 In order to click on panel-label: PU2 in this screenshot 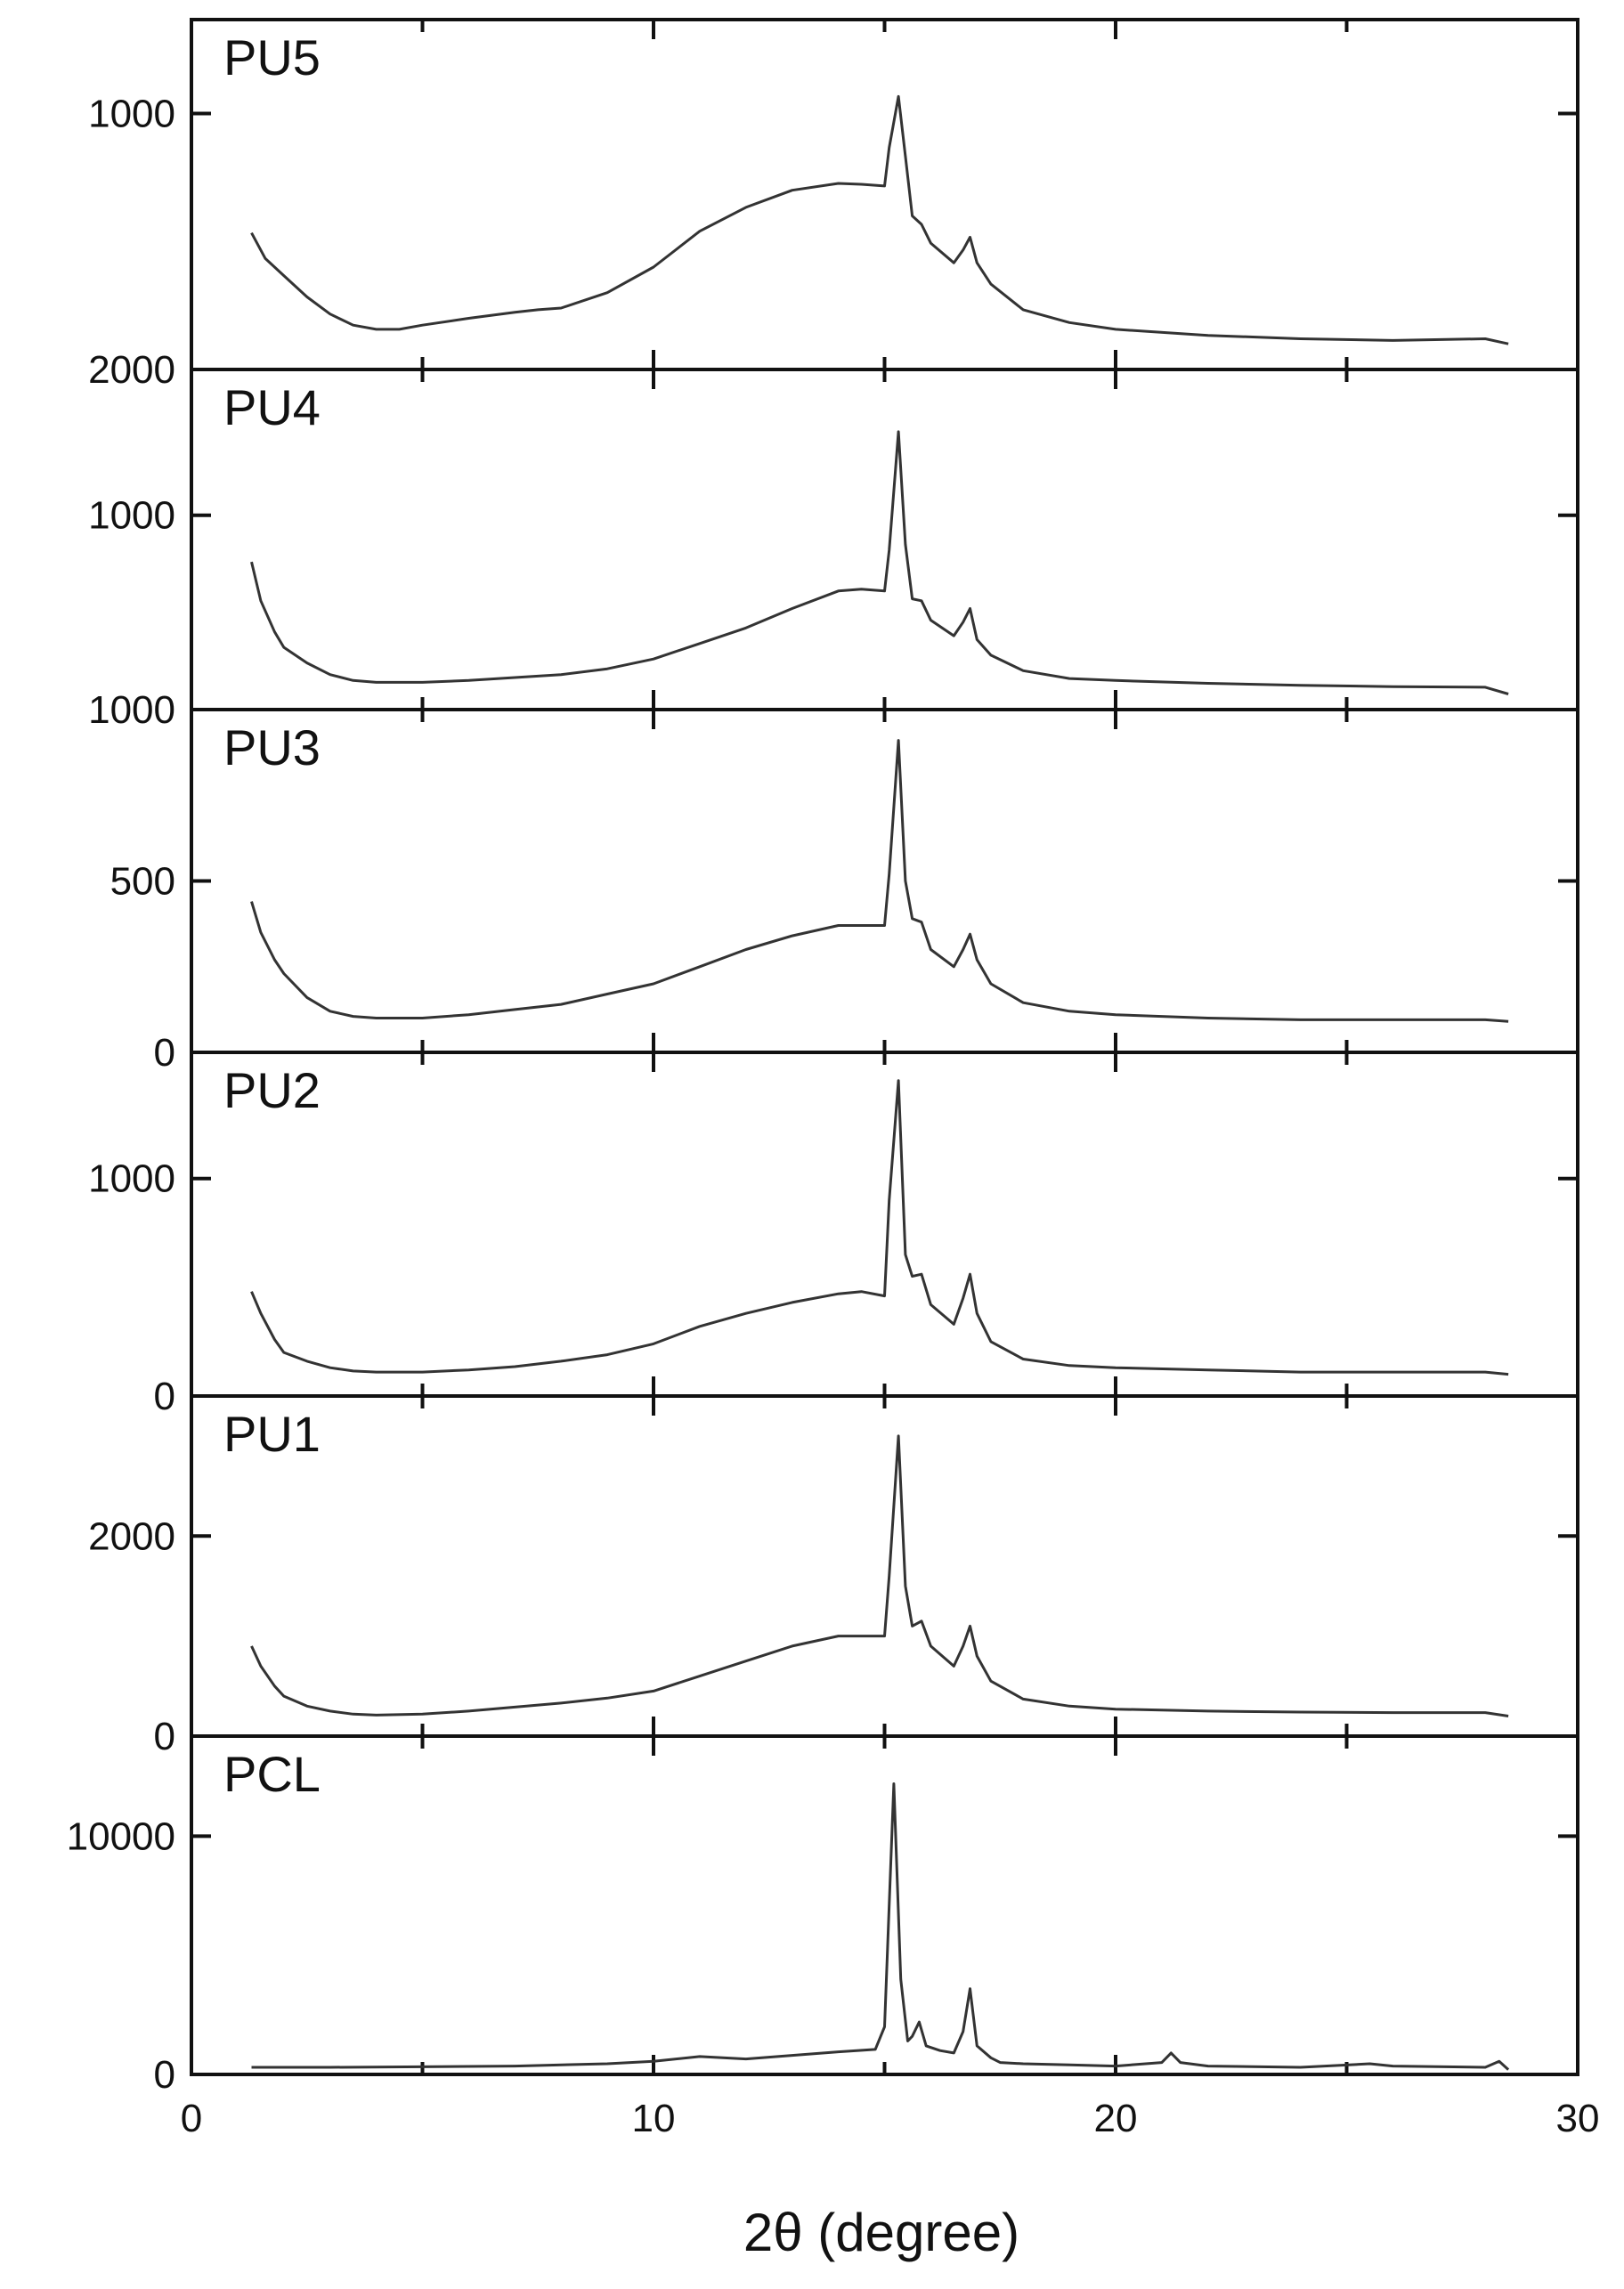, I will do `click(272, 1090)`.